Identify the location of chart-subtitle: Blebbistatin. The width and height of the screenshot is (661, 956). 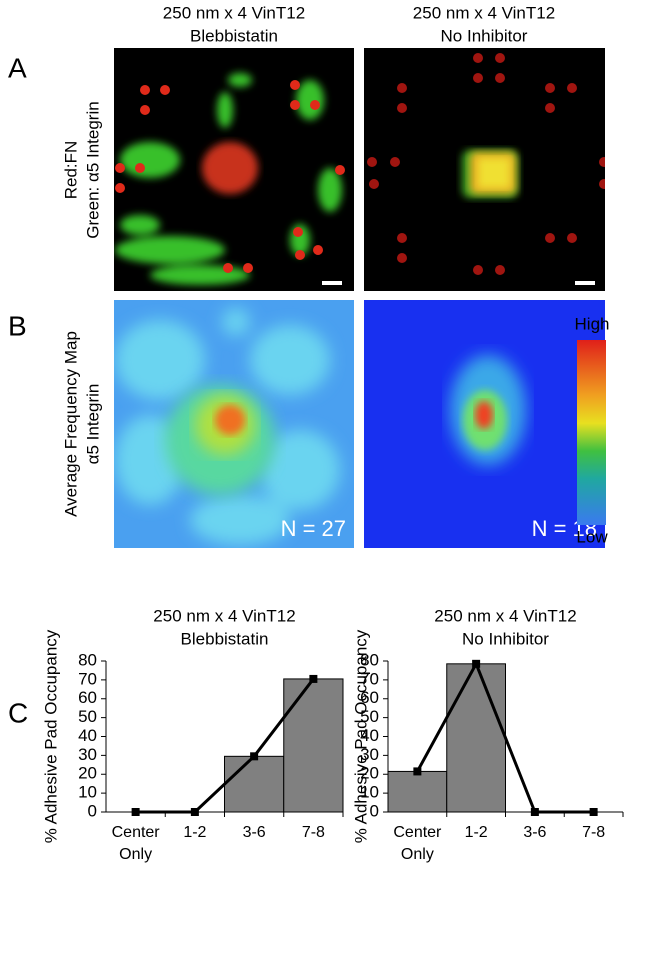
(225, 638).